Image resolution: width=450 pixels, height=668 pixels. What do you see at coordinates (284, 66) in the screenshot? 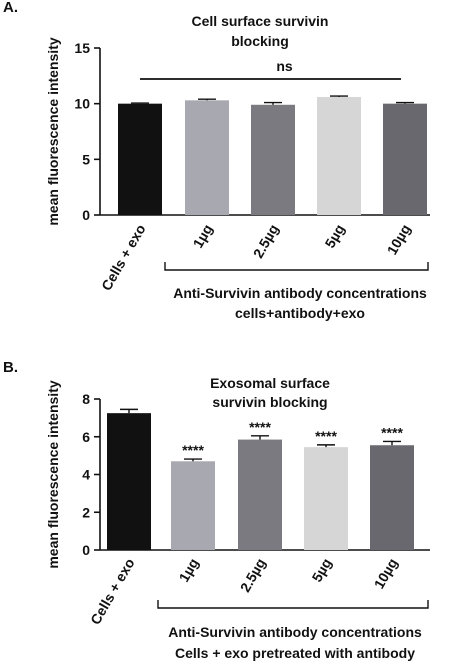
I see `ns-annotation: ns` at bounding box center [284, 66].